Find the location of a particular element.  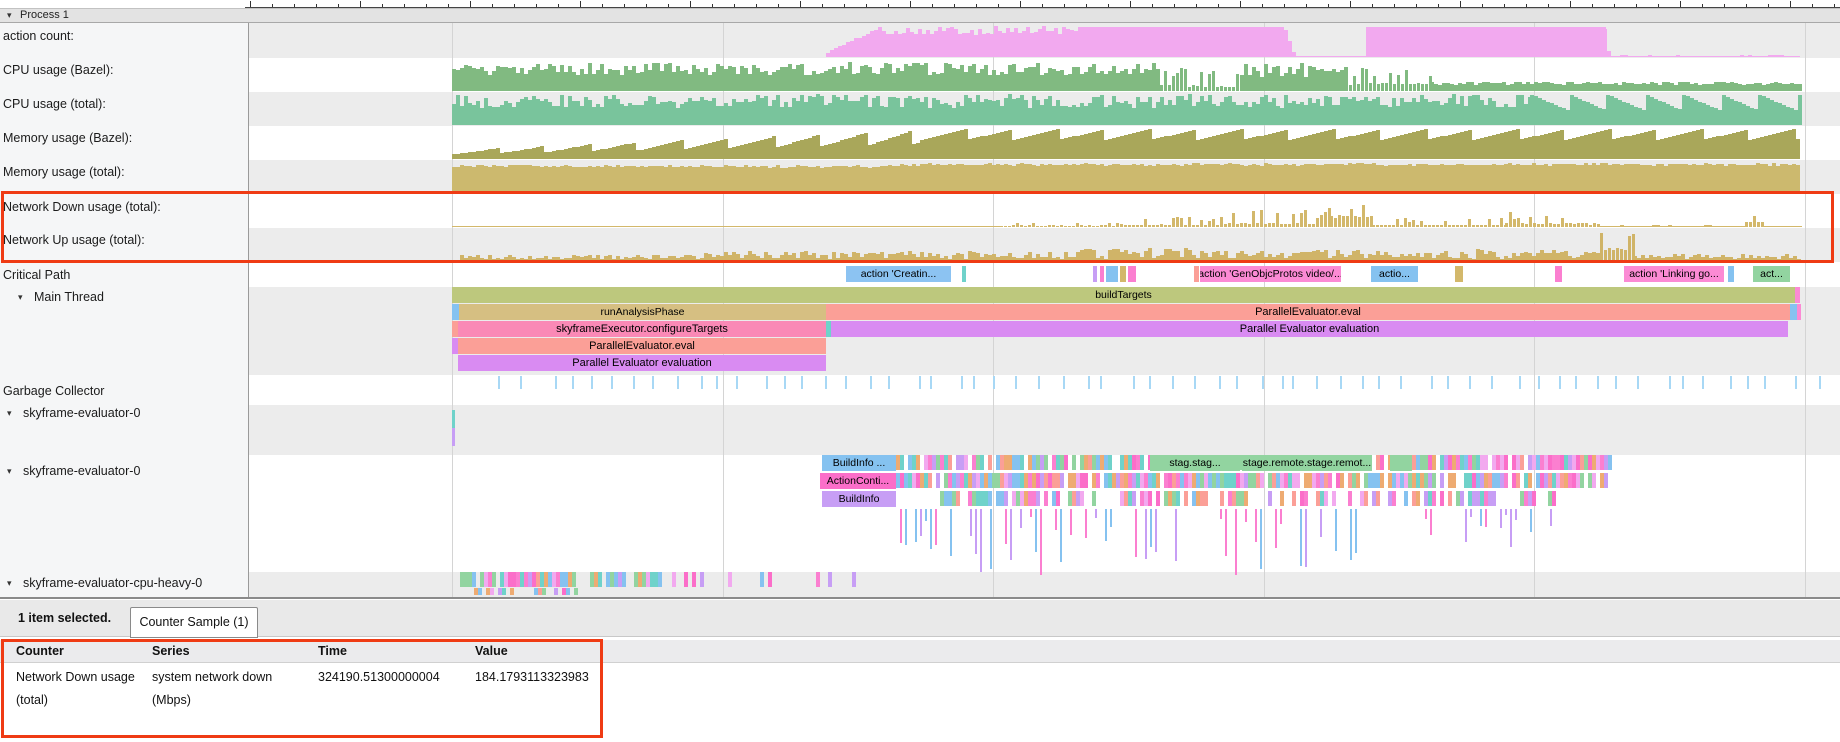

critical-path-slice is located at coordinates (1132, 274).